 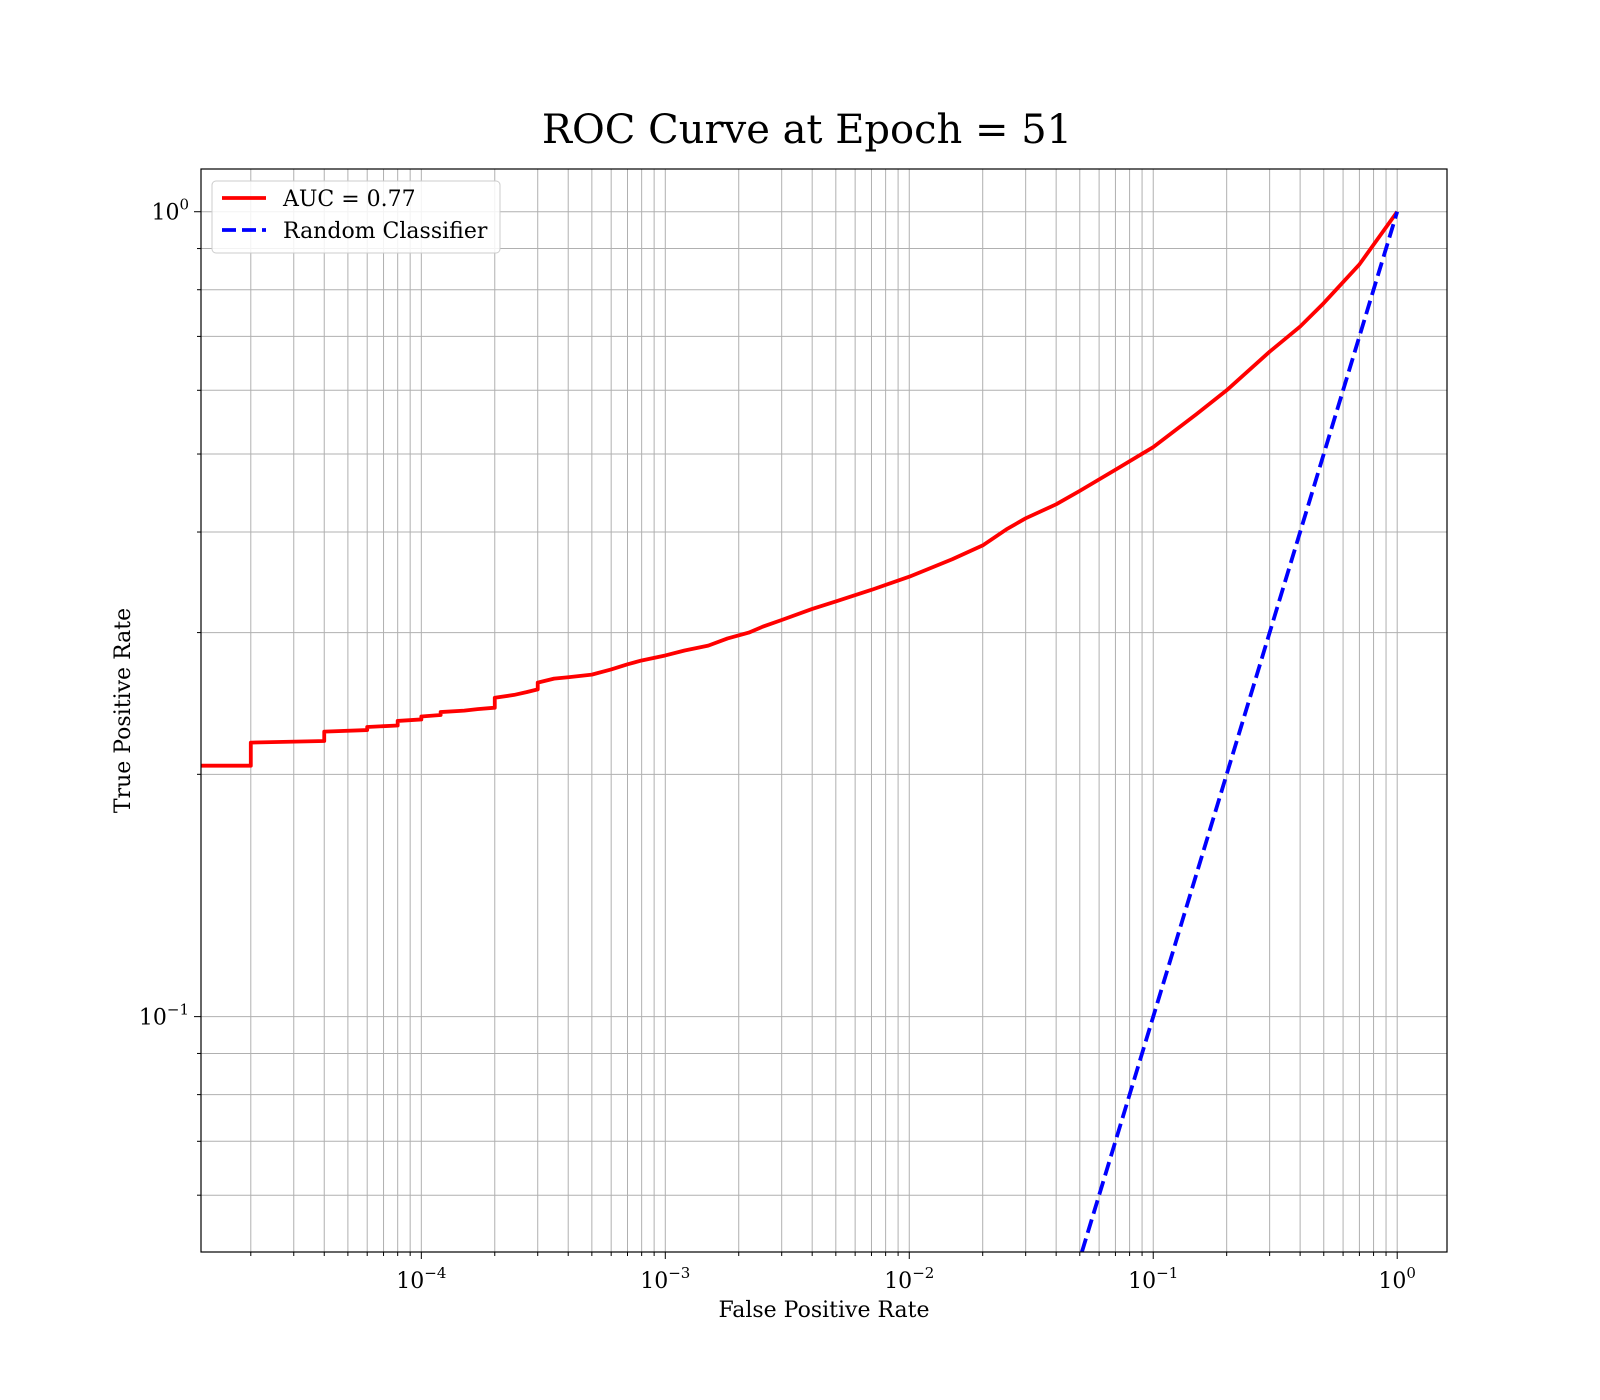 What do you see at coordinates (807, 130) in the screenshot?
I see `chart-title: ROC Curve at Epoch = 51` at bounding box center [807, 130].